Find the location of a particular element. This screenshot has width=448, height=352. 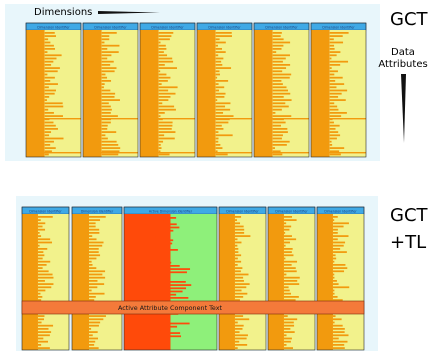

active-attribute-row: Active Attribute Component Text is located at coordinates (193, 307).